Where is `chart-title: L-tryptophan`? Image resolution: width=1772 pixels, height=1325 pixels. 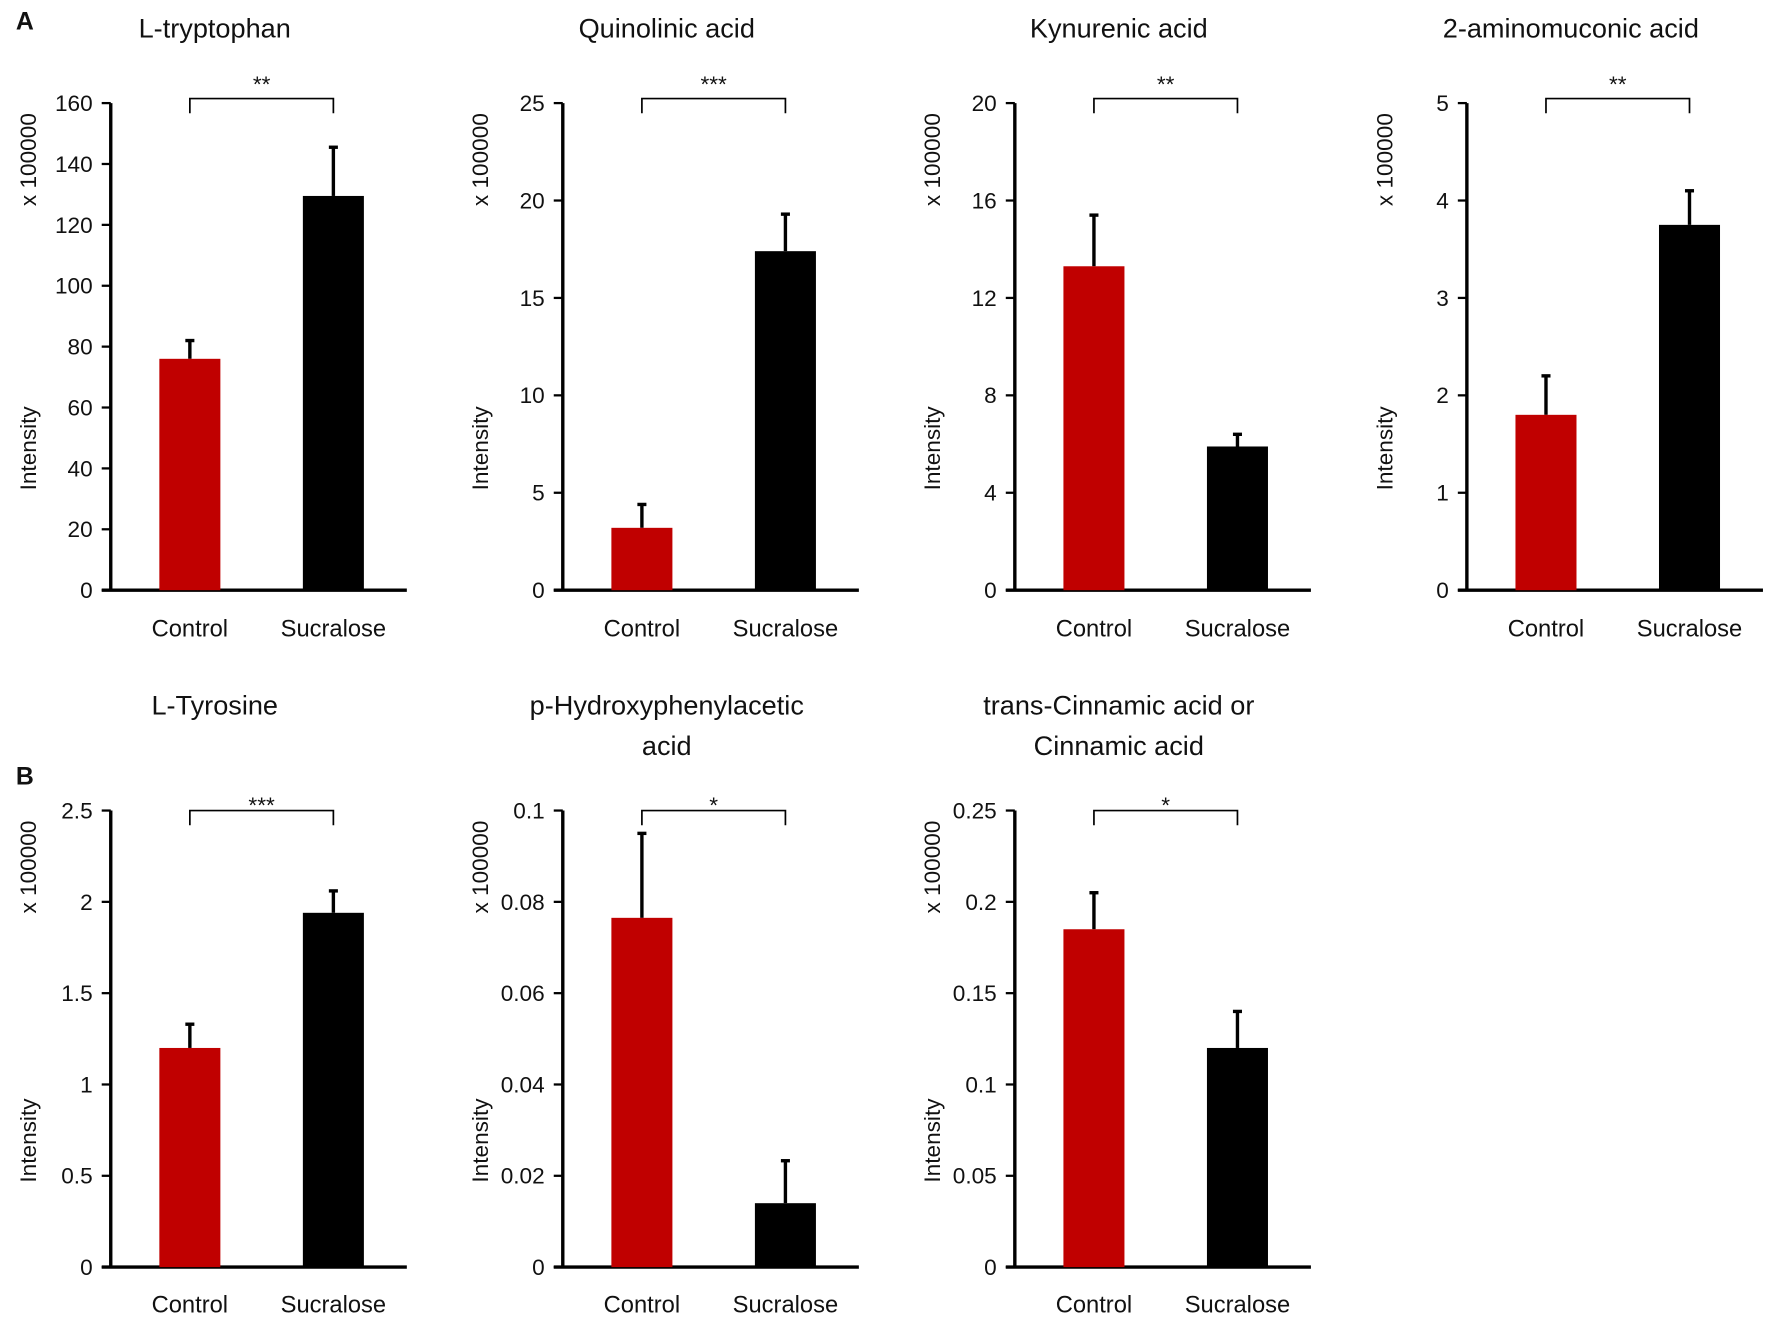
chart-title: L-tryptophan is located at coordinates (215, 28).